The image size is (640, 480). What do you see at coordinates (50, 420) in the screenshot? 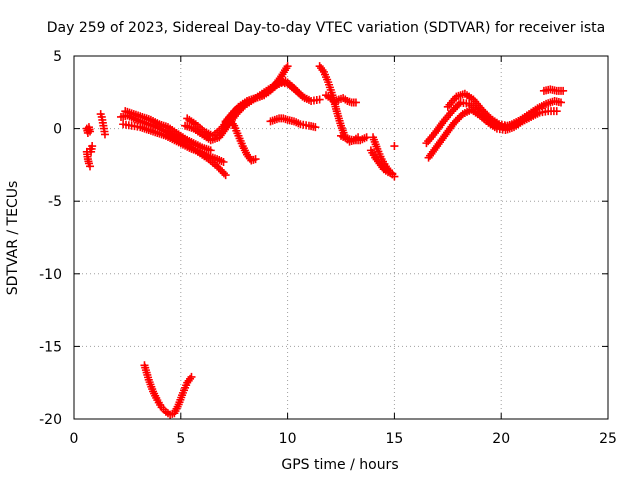
I see `y-tick-label: -20` at bounding box center [50, 420].